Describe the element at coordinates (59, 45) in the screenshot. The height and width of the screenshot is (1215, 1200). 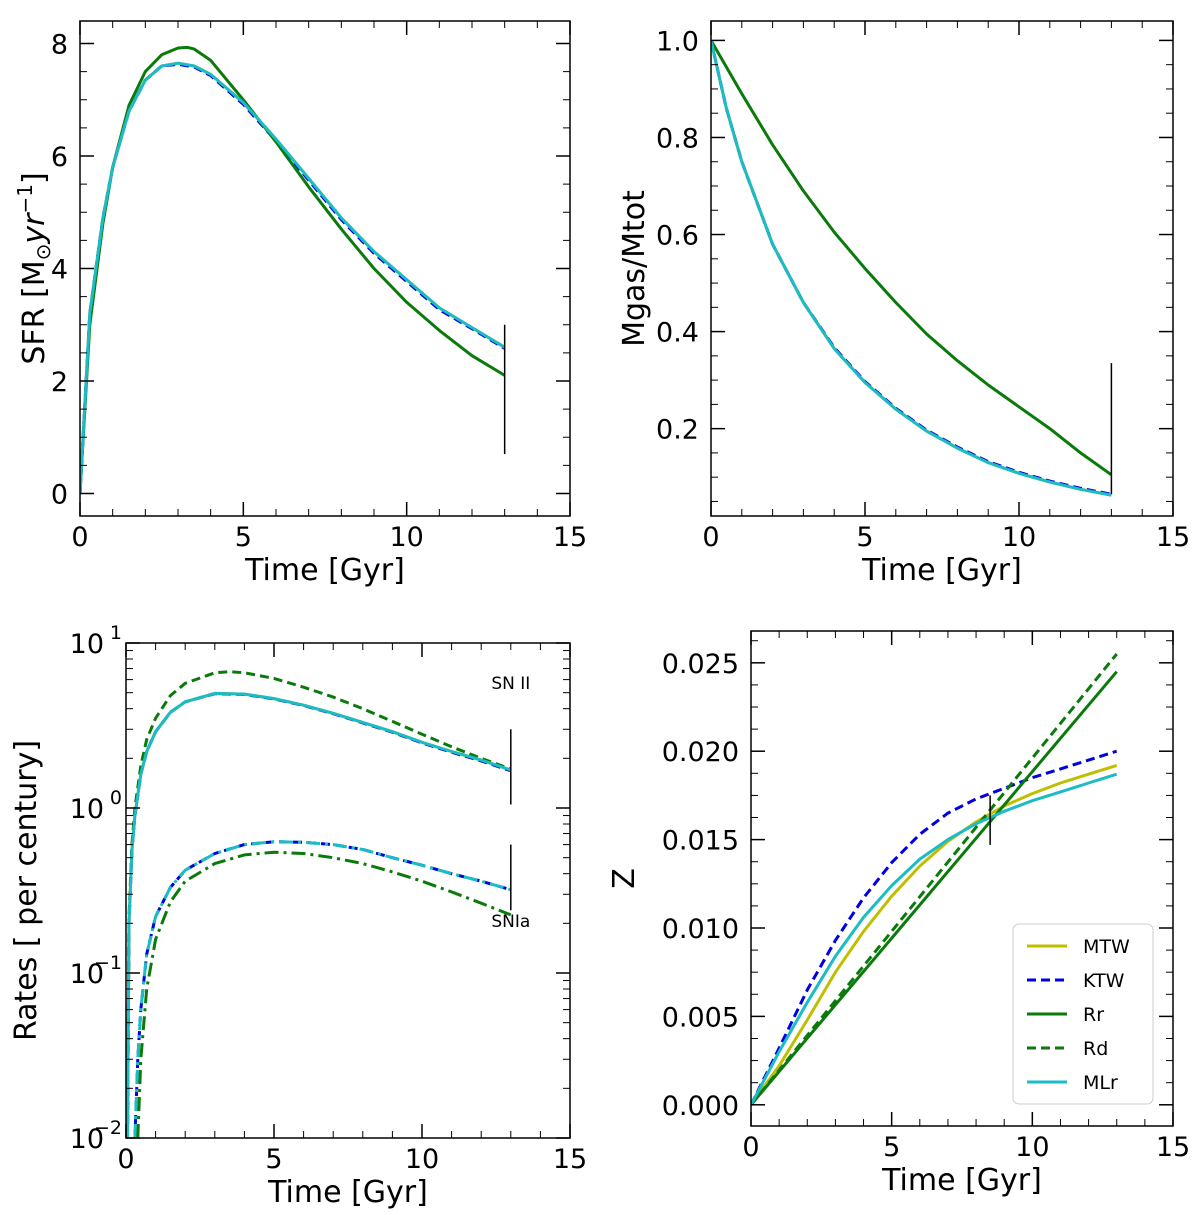
I see `y-tick-label: 8` at that location.